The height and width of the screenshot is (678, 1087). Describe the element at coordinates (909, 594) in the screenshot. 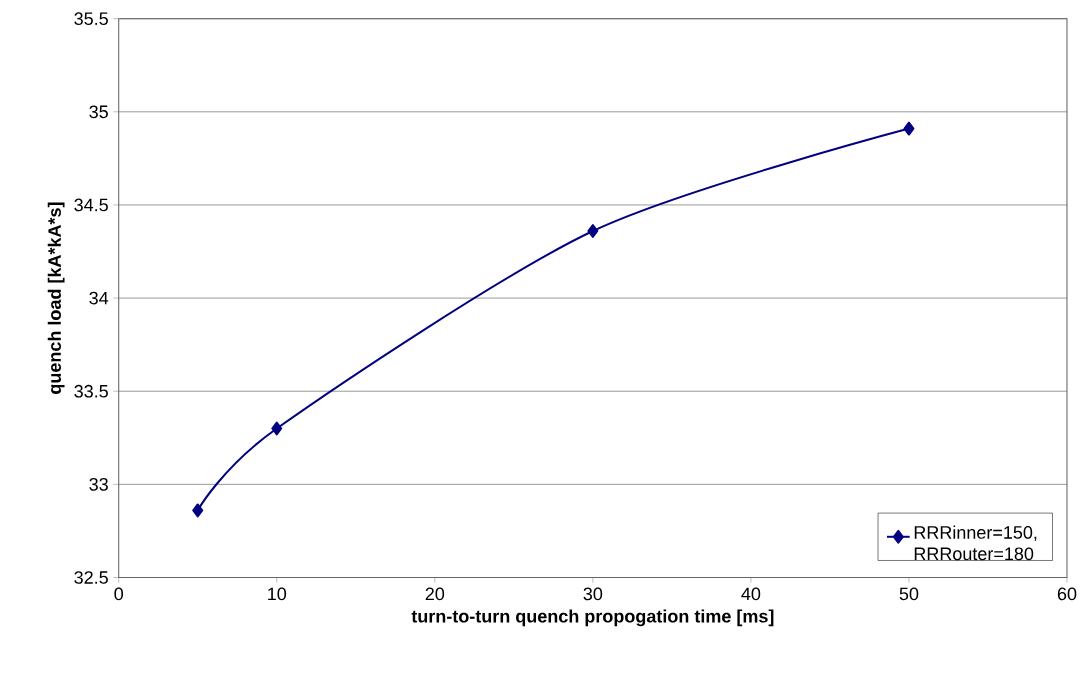

I see `x-tick-label: 50` at that location.